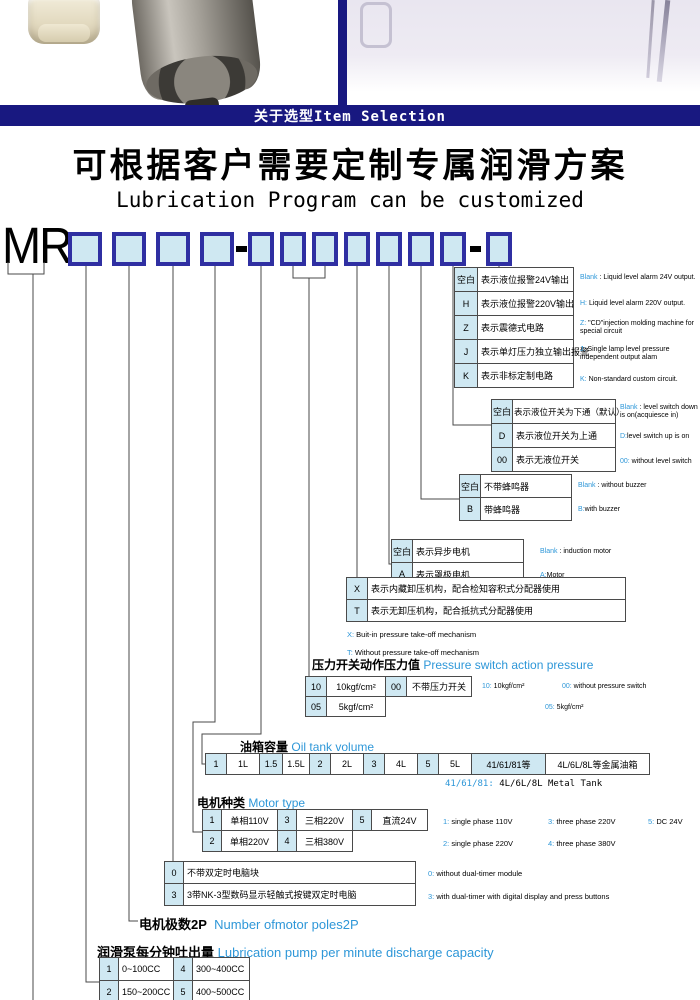 The height and width of the screenshot is (1000, 700). I want to click on desc-cell: 表示非标定制电路, so click(525, 375).